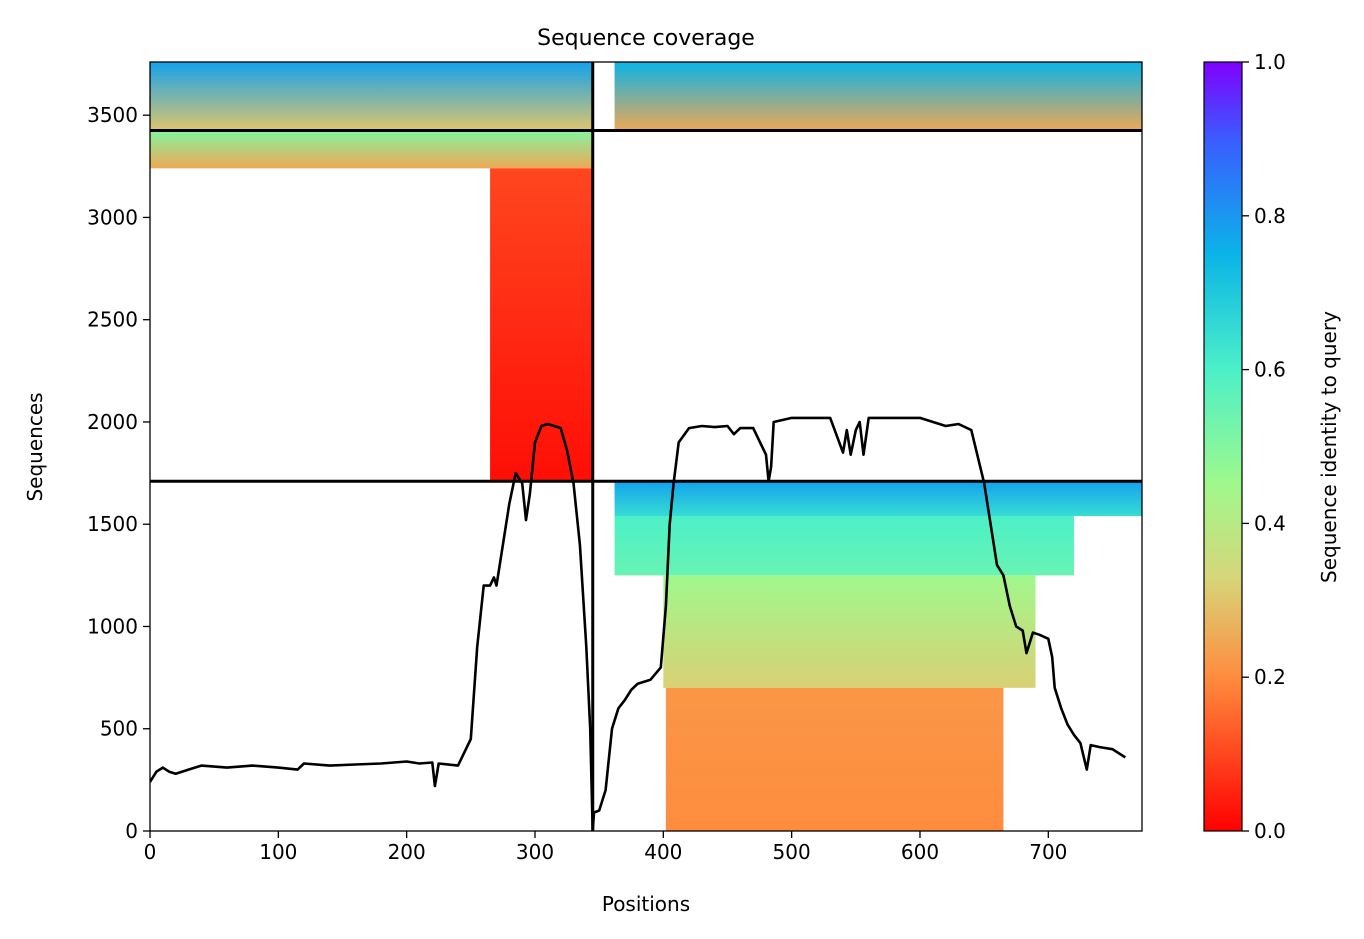 This screenshot has height=939, width=1364. I want to click on colorbar-label: Sequence identity to query, so click(1329, 447).